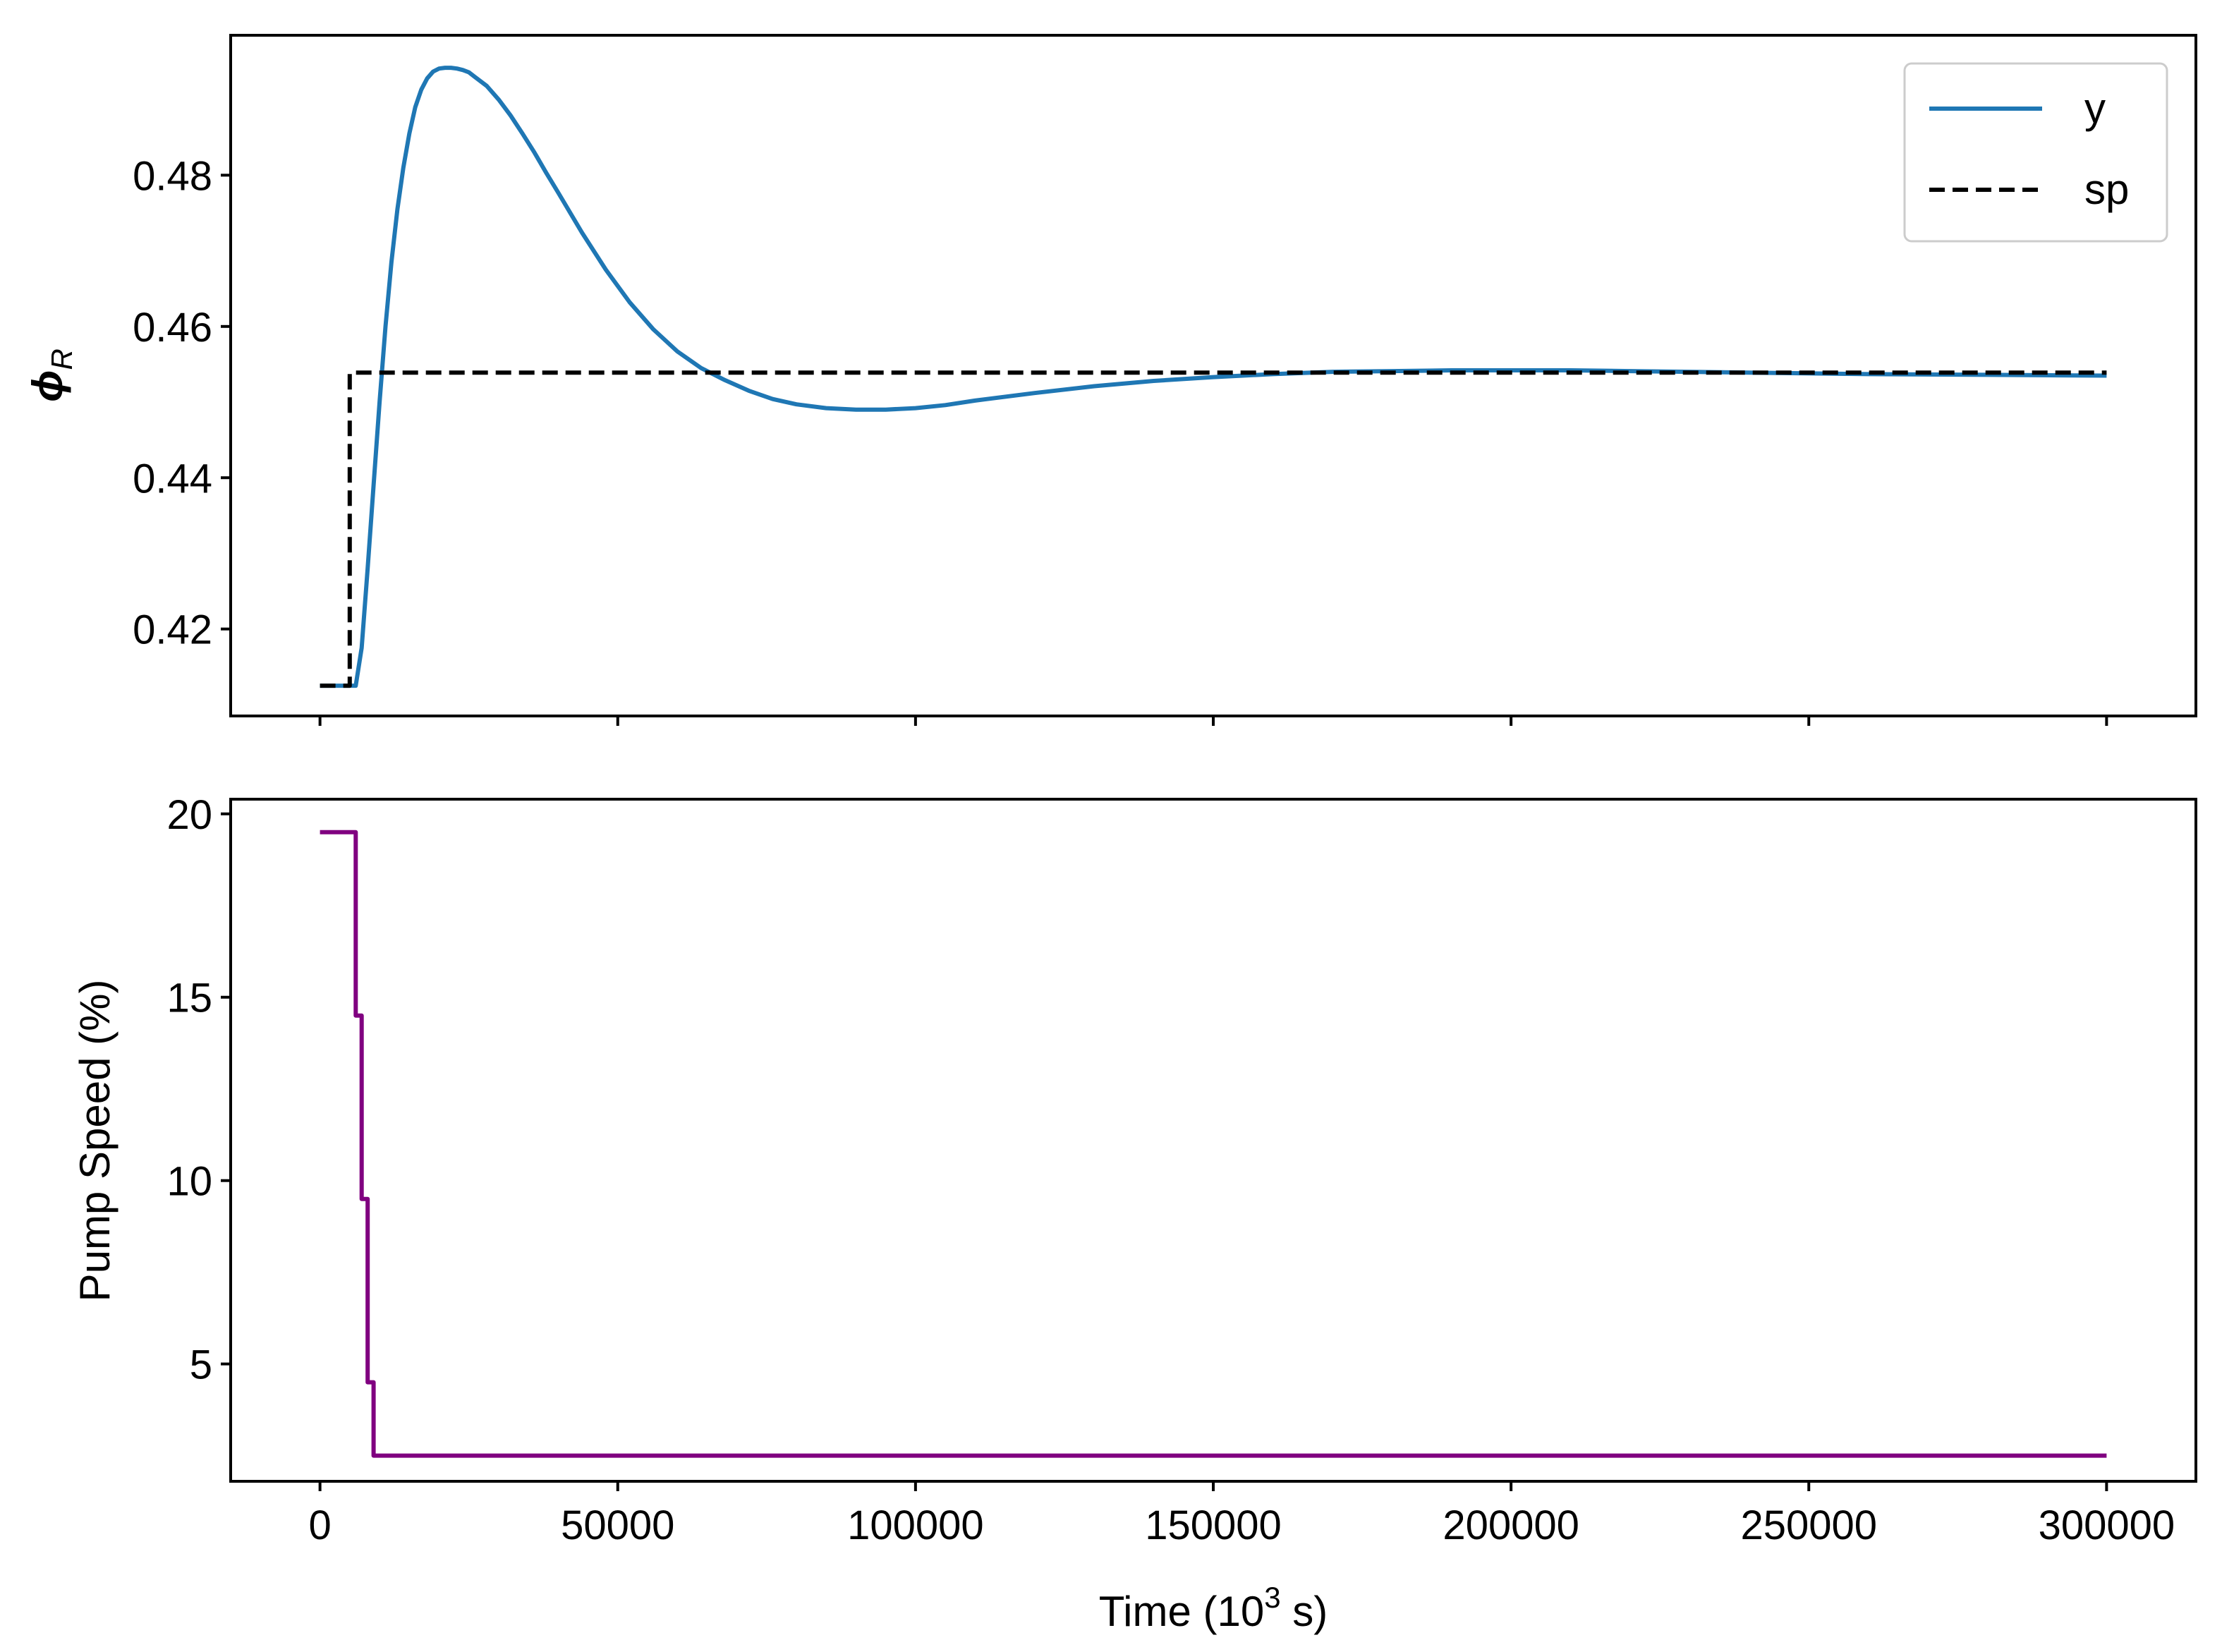 The width and height of the screenshot is (2222, 1652). Describe the element at coordinates (189, 1182) in the screenshot. I see `bottom-y-tick-label: 10` at that location.